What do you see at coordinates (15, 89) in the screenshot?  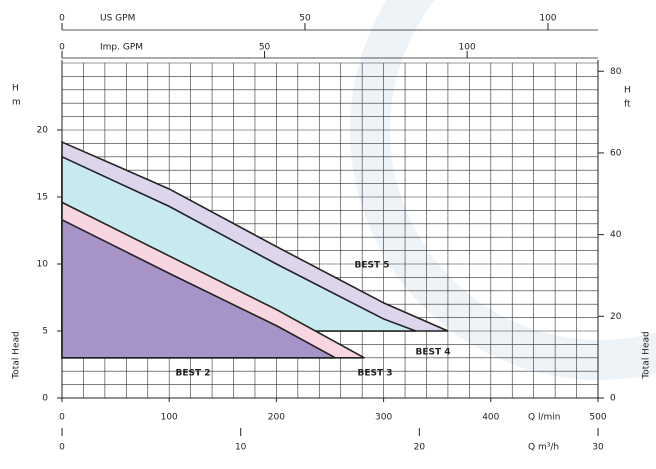 I see `y-axis-label: H` at bounding box center [15, 89].